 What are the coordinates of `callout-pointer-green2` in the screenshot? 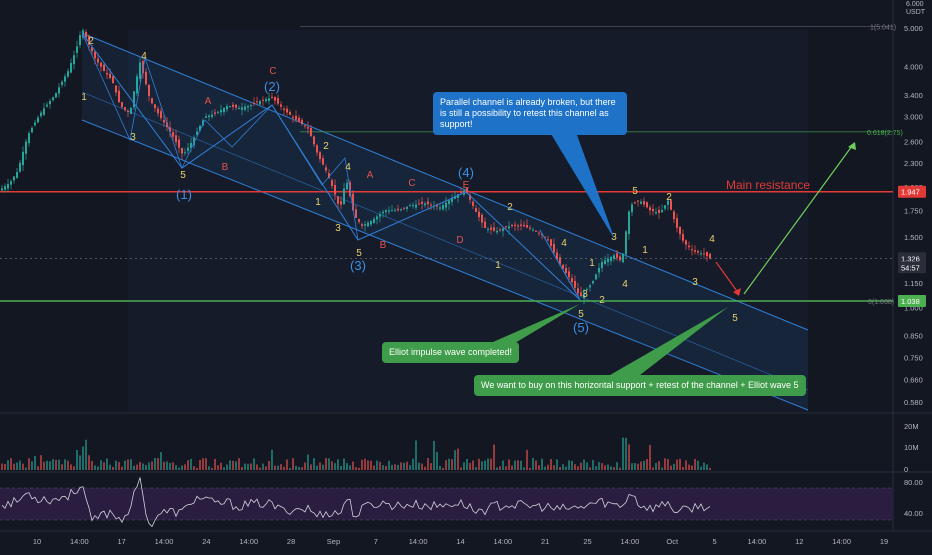 It's located at (669, 341).